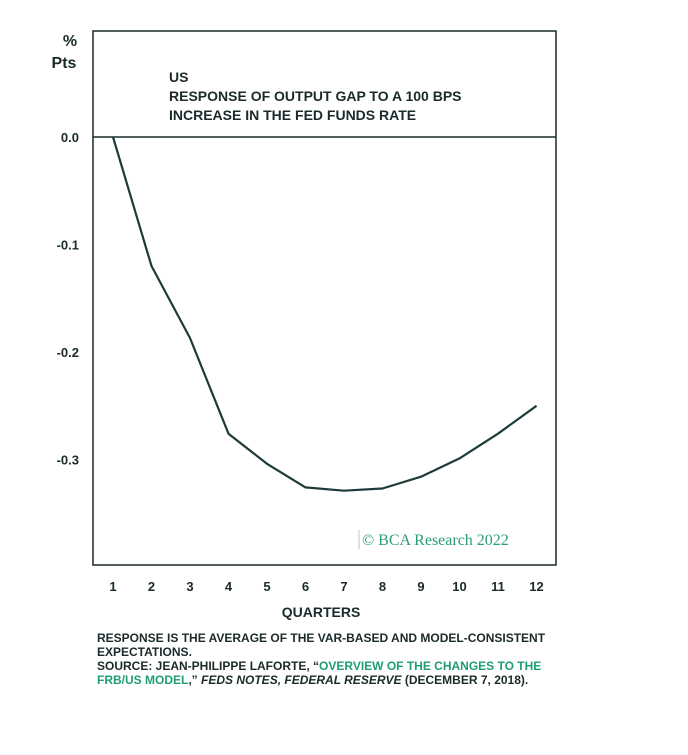 Image resolution: width=688 pixels, height=755 pixels. I want to click on footnote-date: (DECEMBER 7, 2018)., so click(466, 680).